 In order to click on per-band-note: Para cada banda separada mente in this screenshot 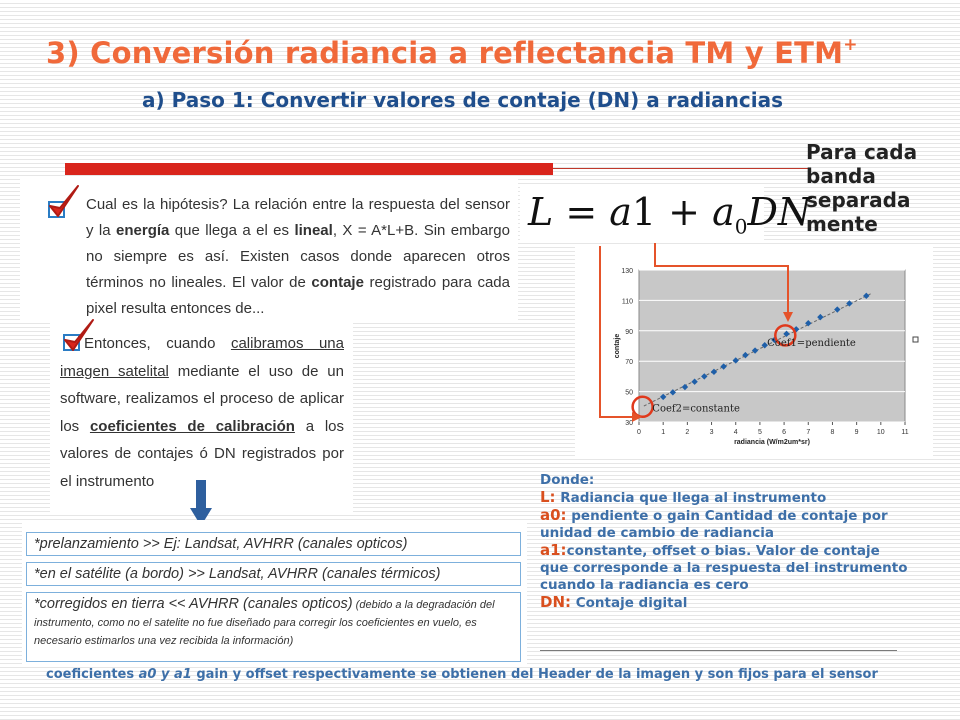, I will do `click(862, 188)`.